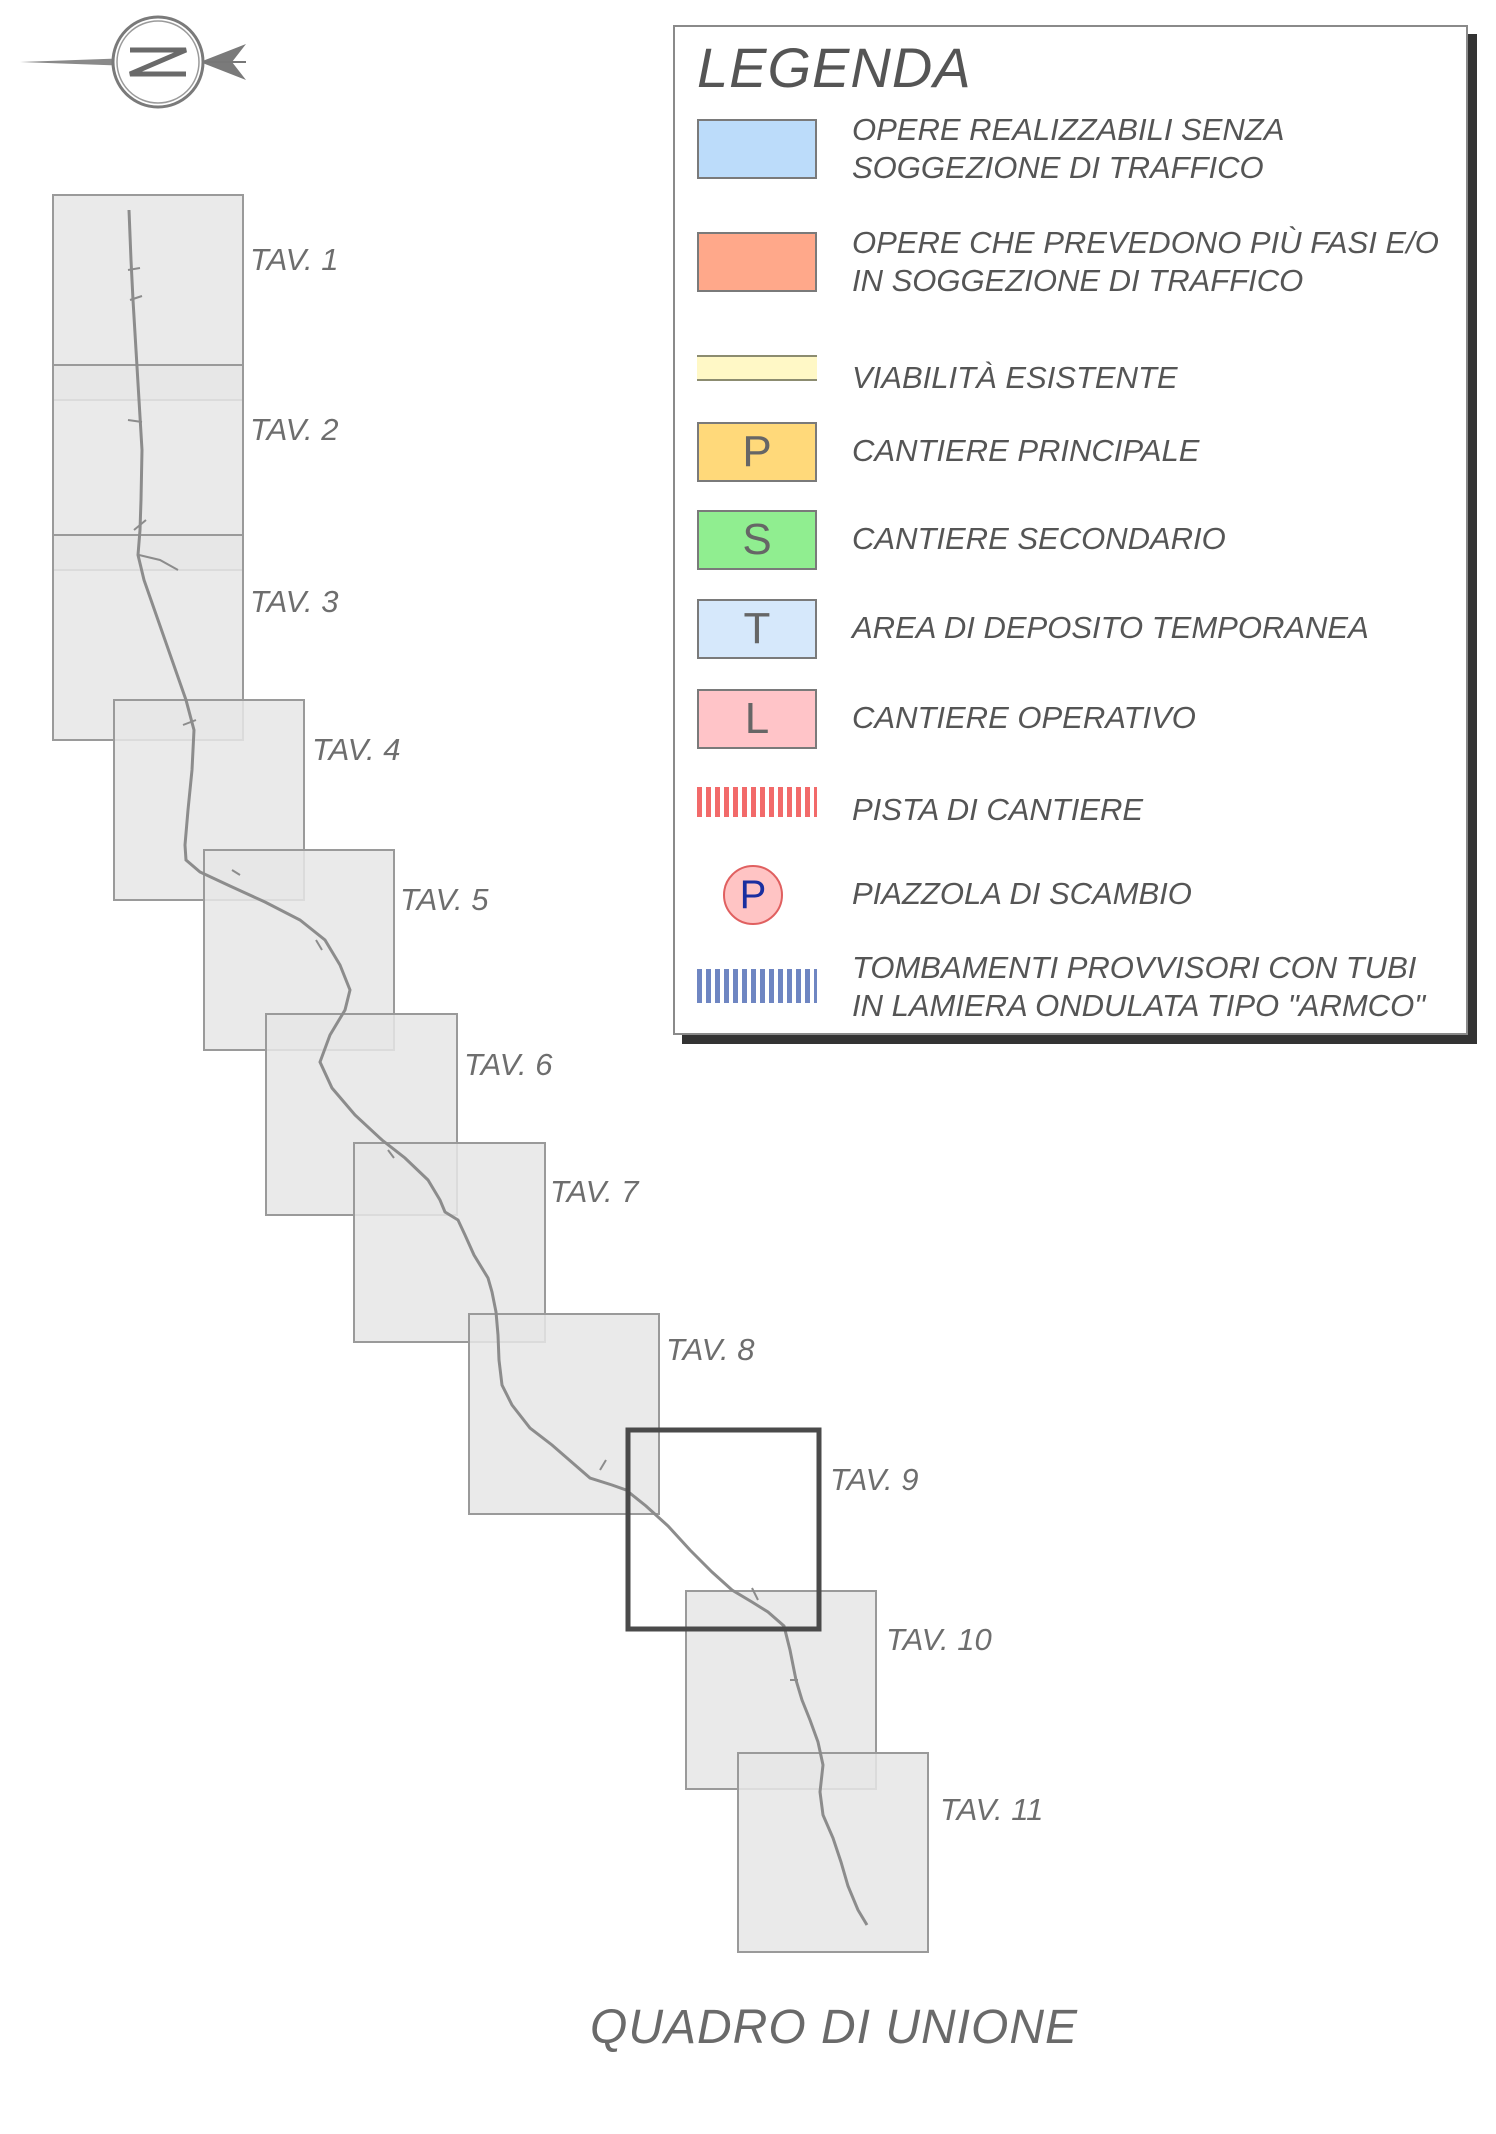  I want to click on sheet-label-7: TAV. 7, so click(595, 1191).